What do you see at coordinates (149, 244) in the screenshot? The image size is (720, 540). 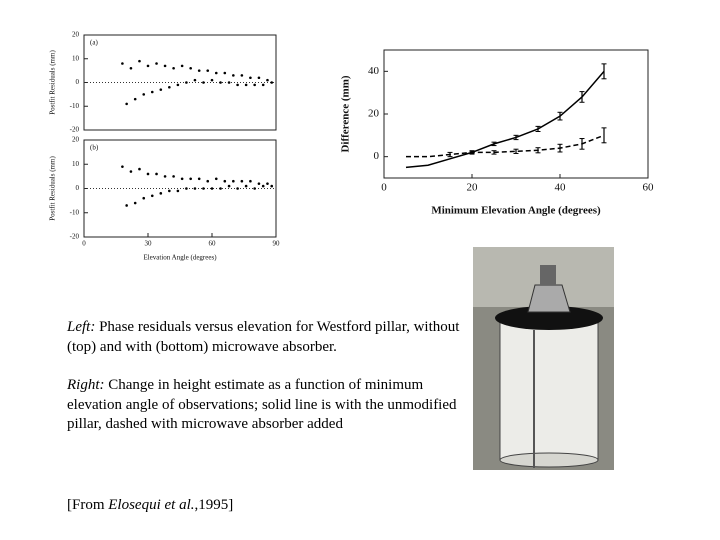 I see `x-tick-label: 30` at bounding box center [149, 244].